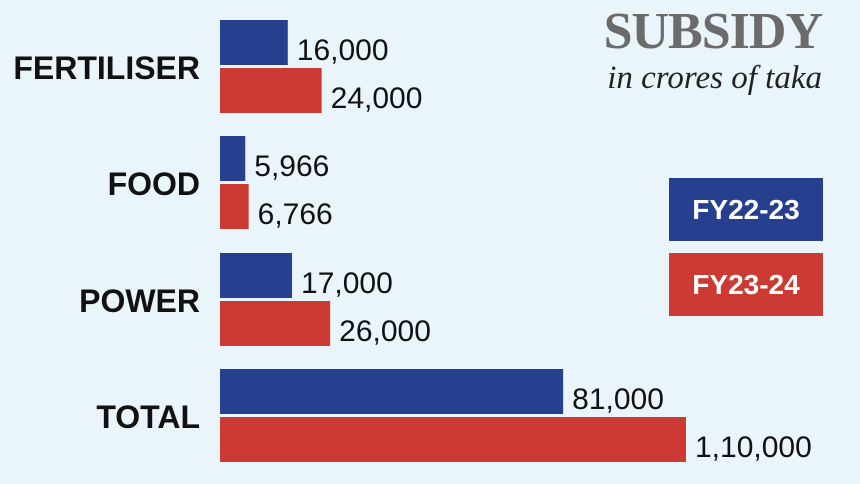 The image size is (860, 484). I want to click on legend-fy23-24: FY23-24, so click(746, 284).